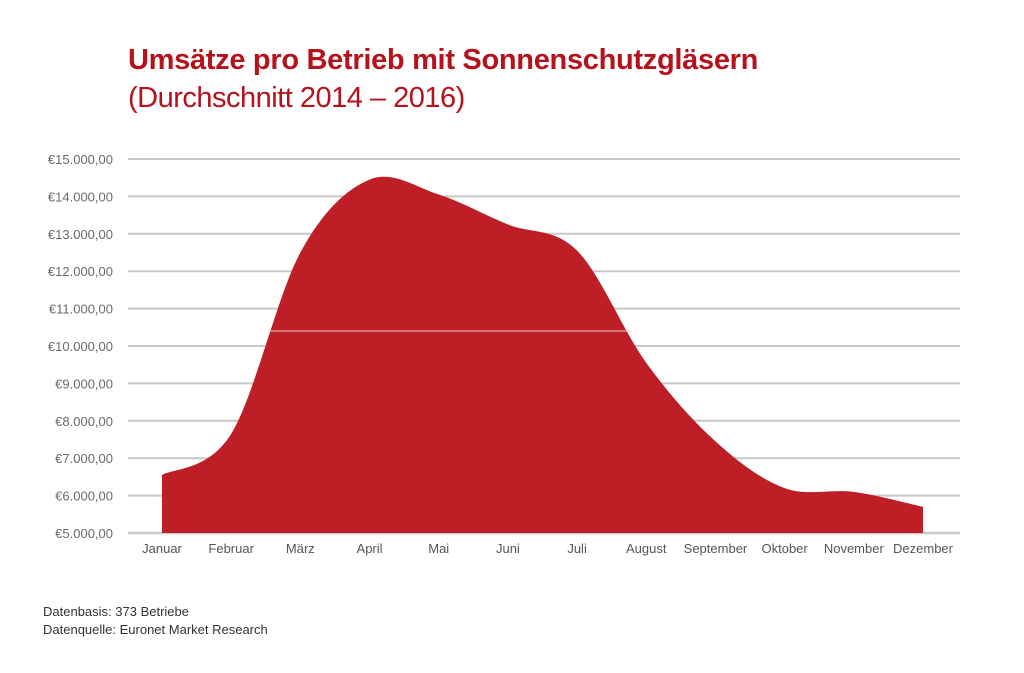  I want to click on y-tick-label: €8.000,00, so click(84, 421).